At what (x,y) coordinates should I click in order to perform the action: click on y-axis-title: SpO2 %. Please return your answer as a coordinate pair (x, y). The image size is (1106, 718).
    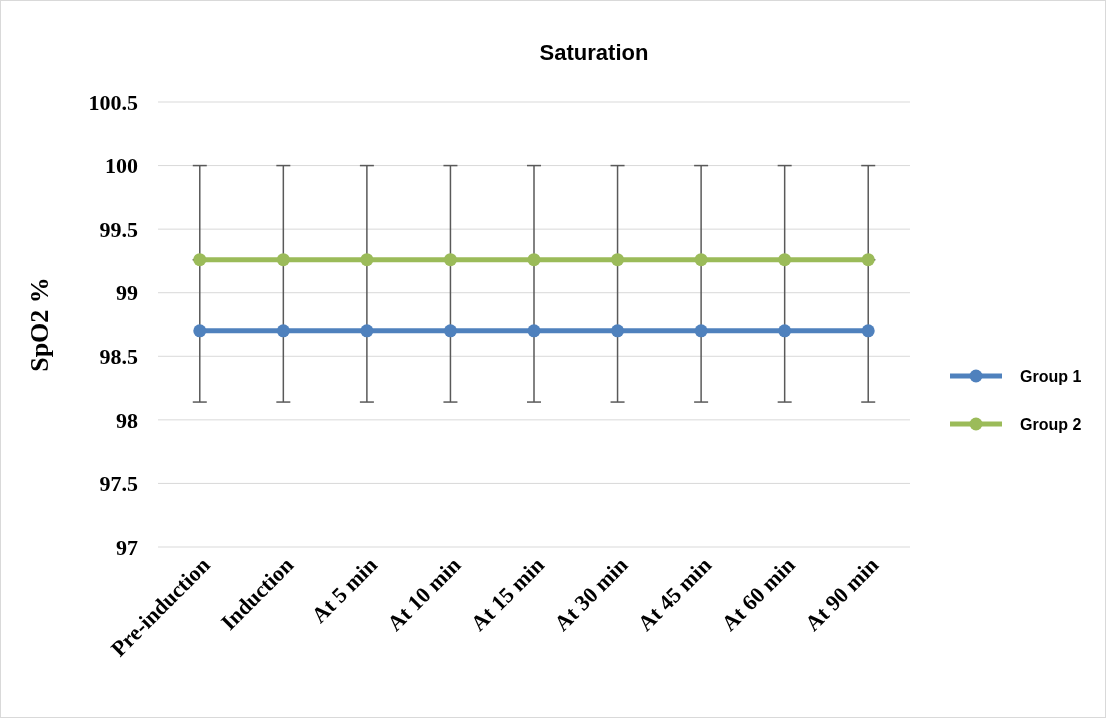
    Looking at the image, I should click on (39, 324).